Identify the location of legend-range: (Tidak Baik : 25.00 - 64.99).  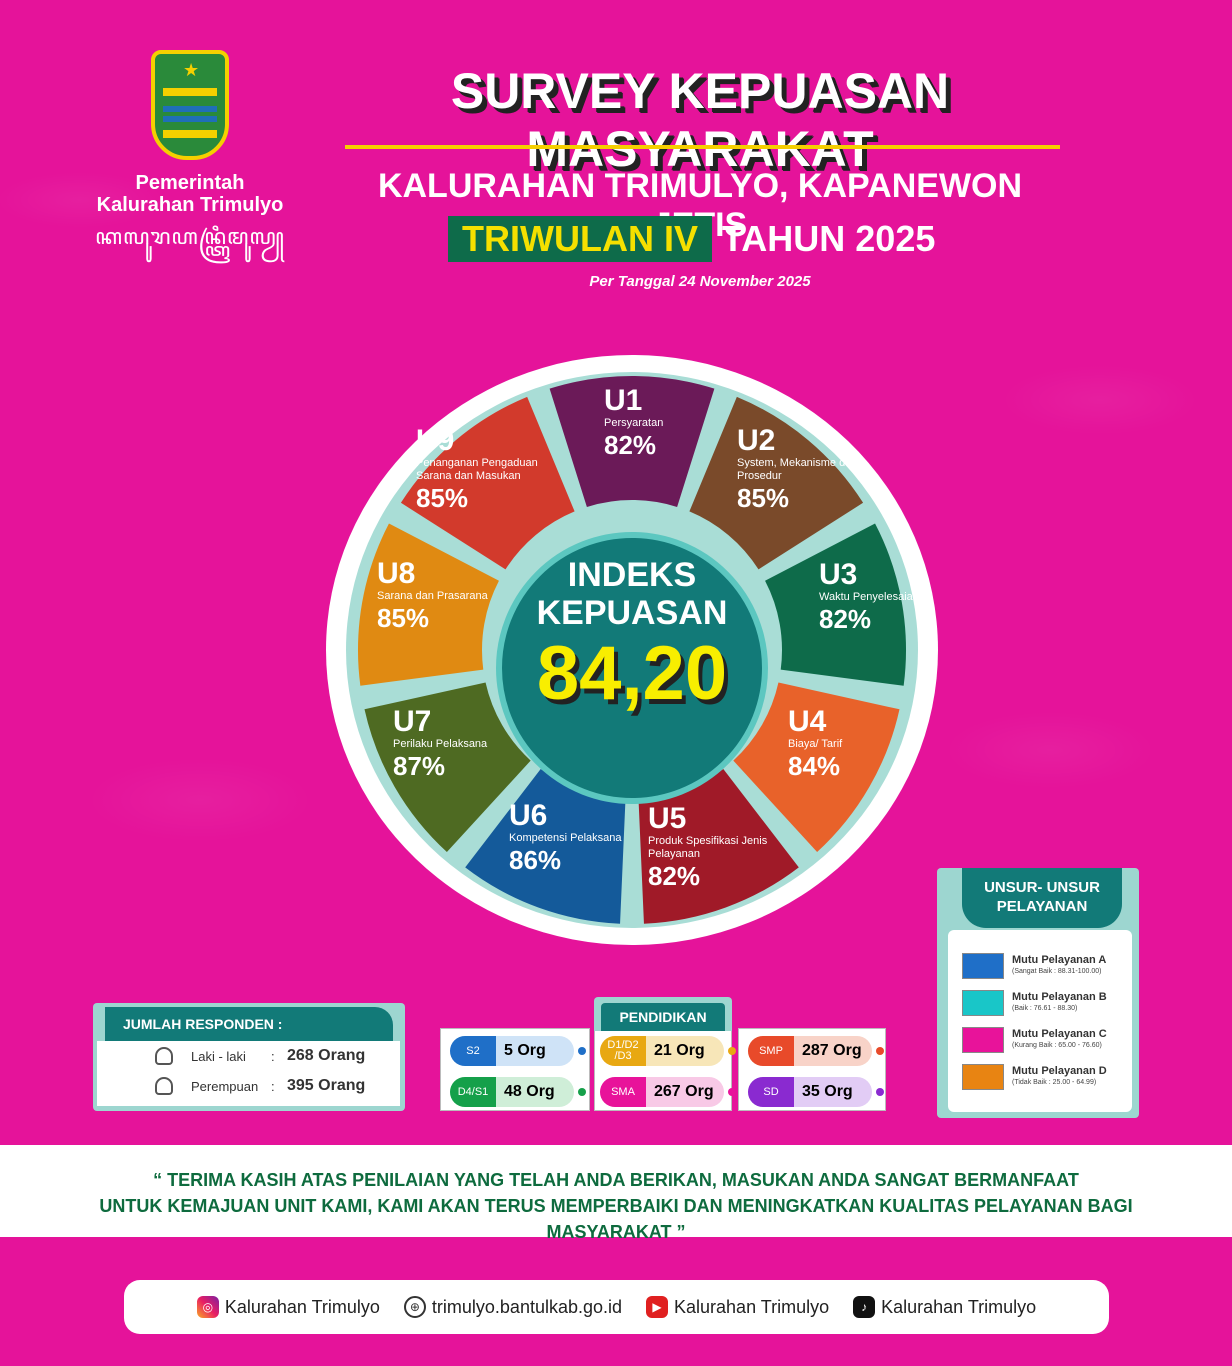
(1054, 1082).